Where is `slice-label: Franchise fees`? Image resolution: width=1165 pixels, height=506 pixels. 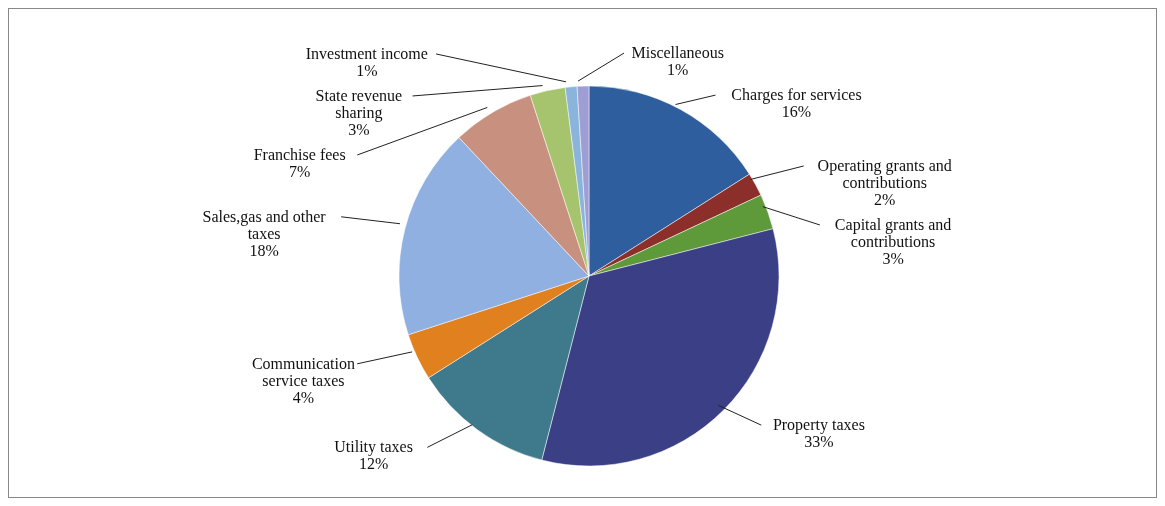 slice-label: Franchise fees is located at coordinates (299, 154).